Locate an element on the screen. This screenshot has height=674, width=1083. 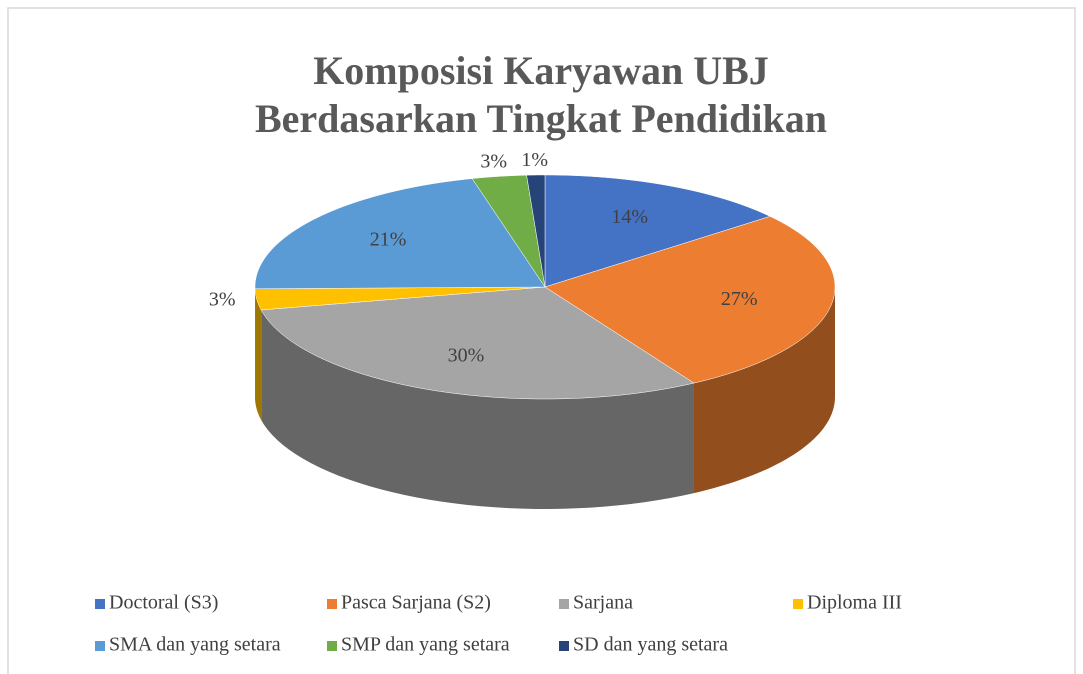
data-label: 1% is located at coordinates (534, 160).